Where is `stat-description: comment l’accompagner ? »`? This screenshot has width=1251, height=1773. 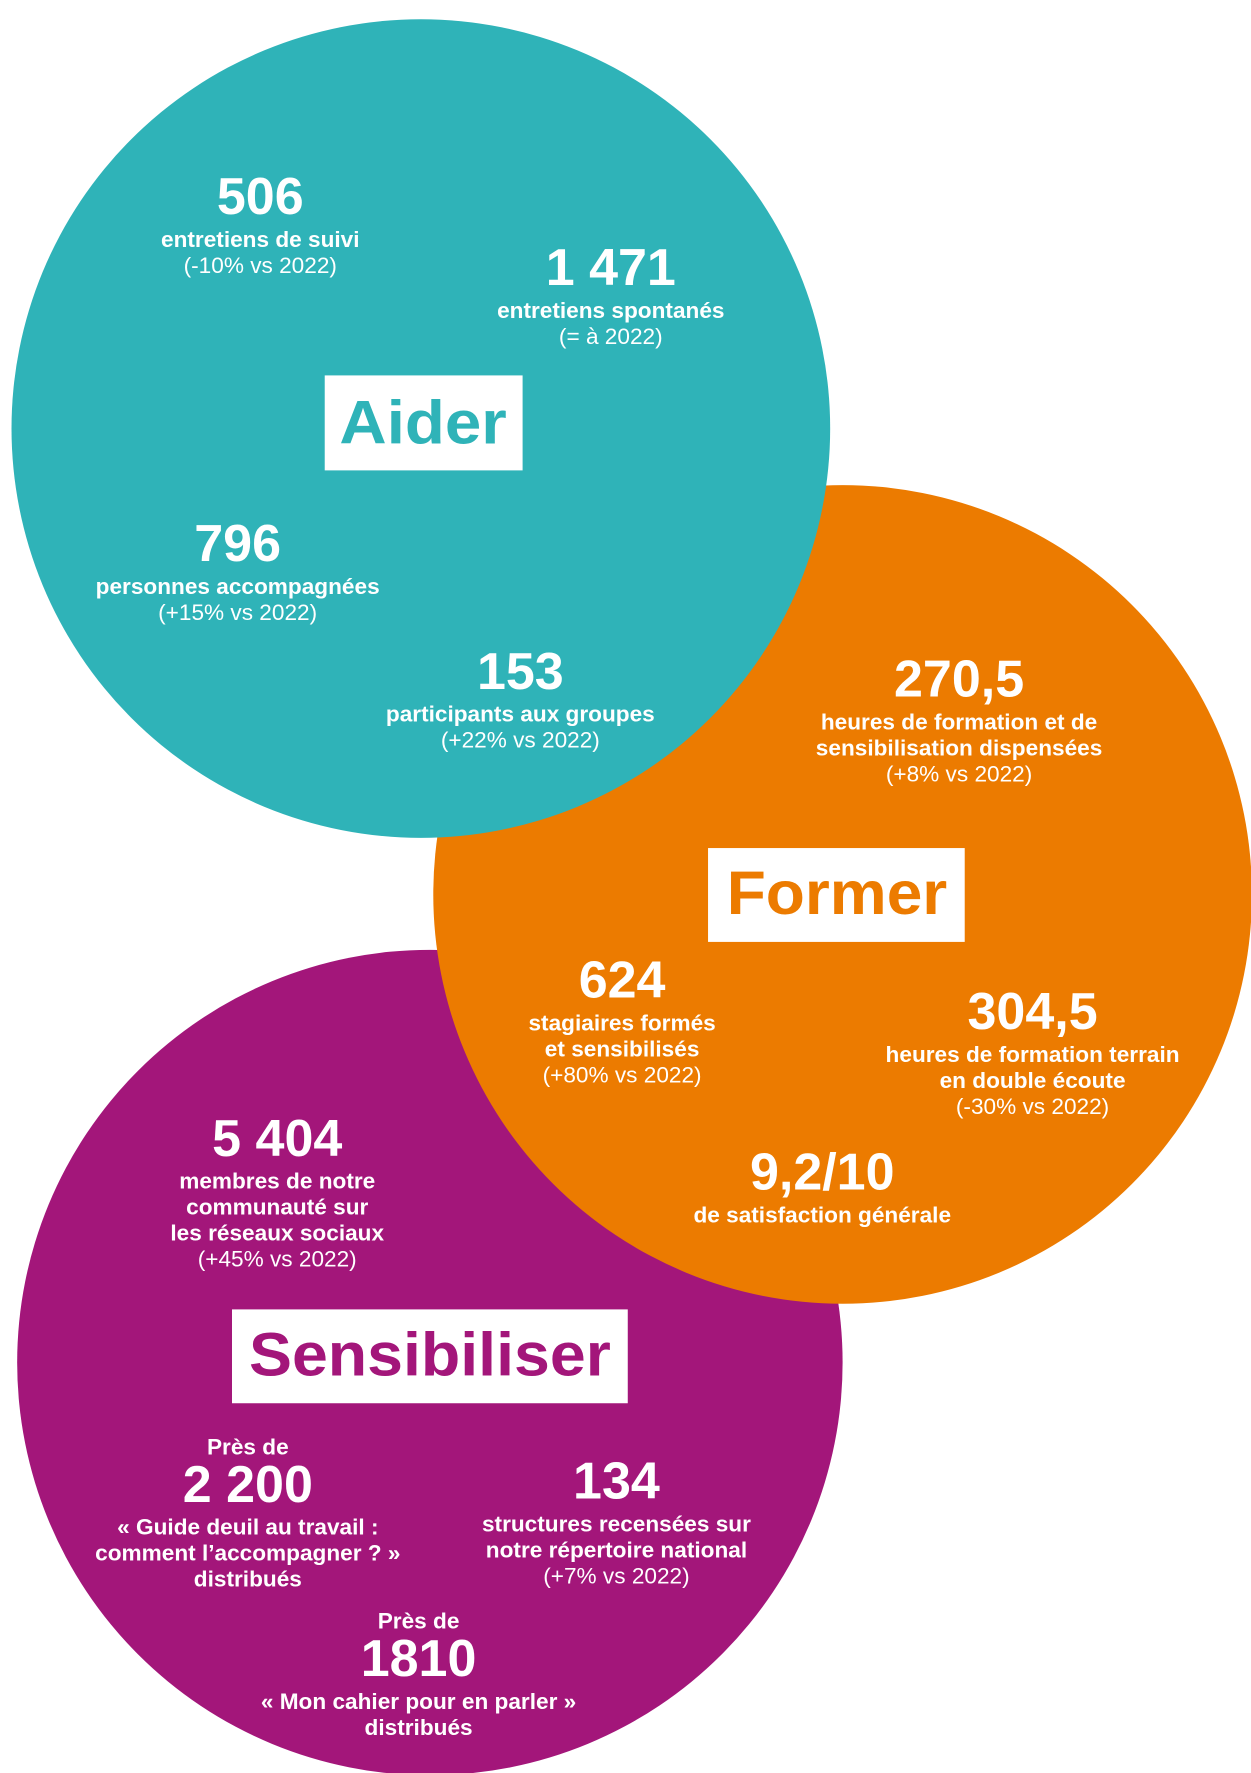
stat-description: comment l’accompagner ? » is located at coordinates (247, 1553).